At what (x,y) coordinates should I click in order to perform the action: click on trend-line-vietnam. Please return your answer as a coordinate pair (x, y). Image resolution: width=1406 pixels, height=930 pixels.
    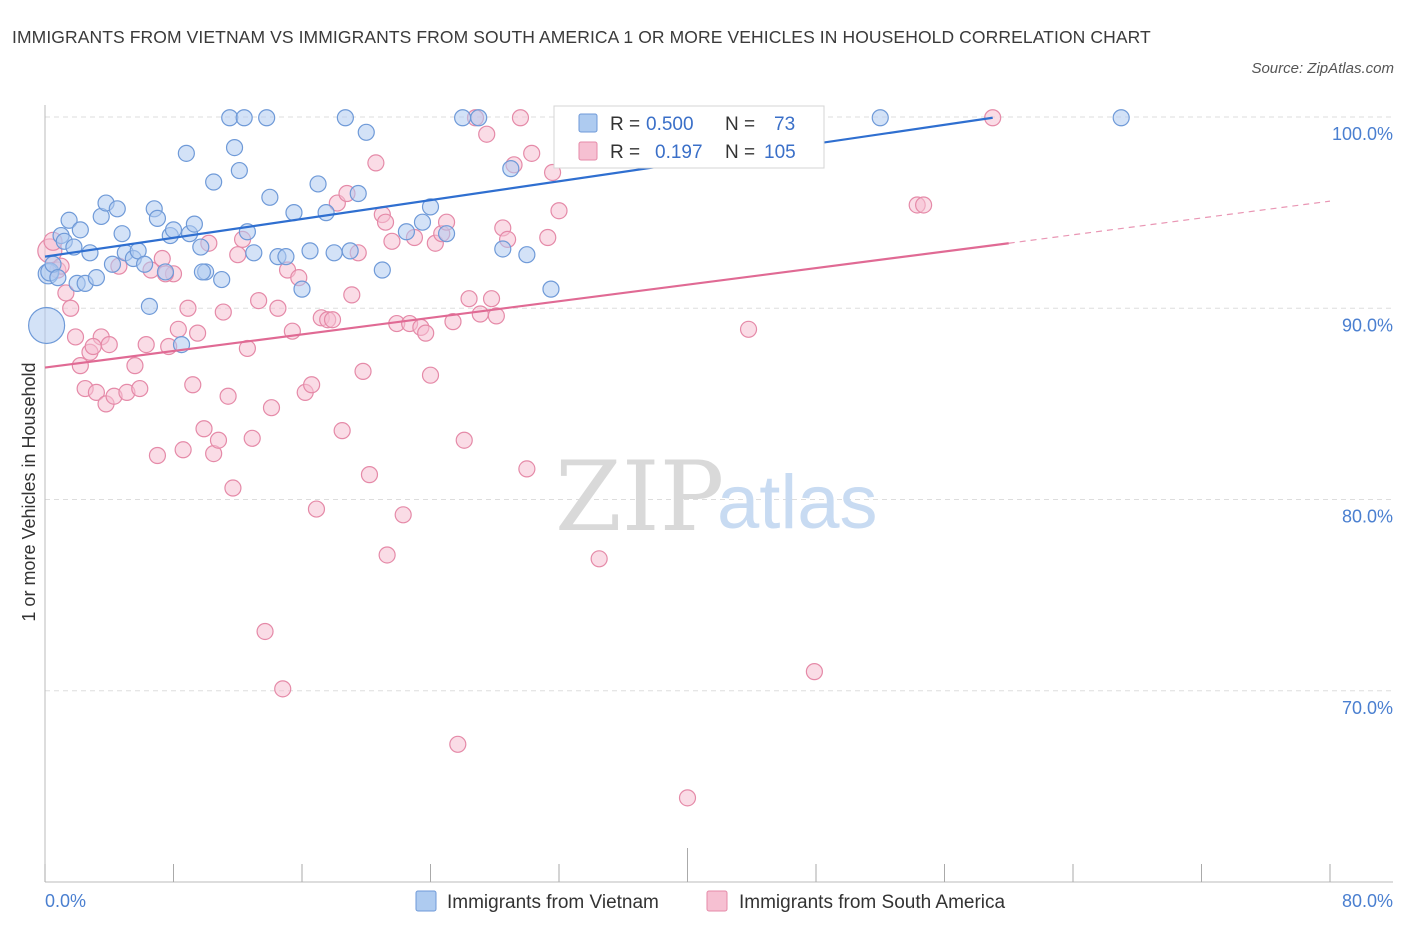
    Looking at the image, I should click on (518, 187).